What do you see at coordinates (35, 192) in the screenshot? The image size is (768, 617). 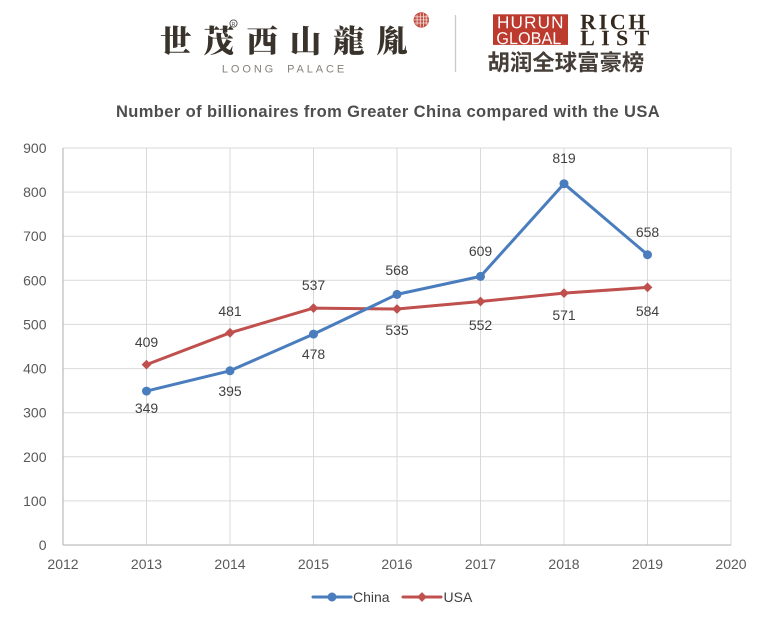 I see `svg-text: 800` at bounding box center [35, 192].